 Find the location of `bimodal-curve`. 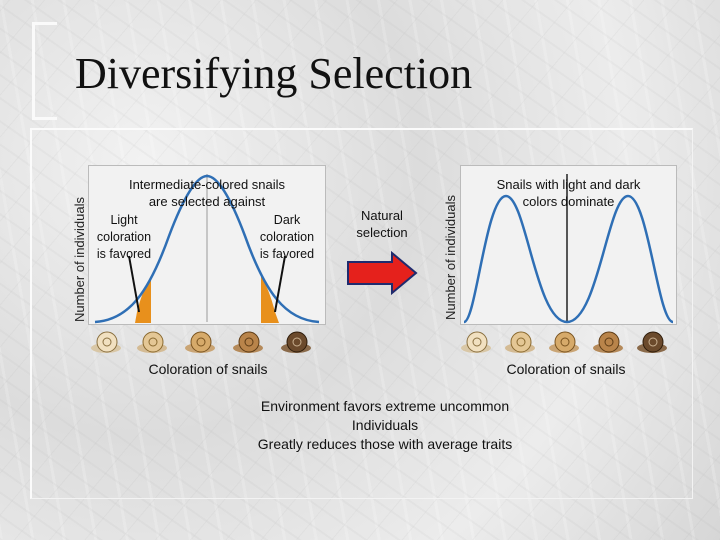

bimodal-curve is located at coordinates (568, 259).